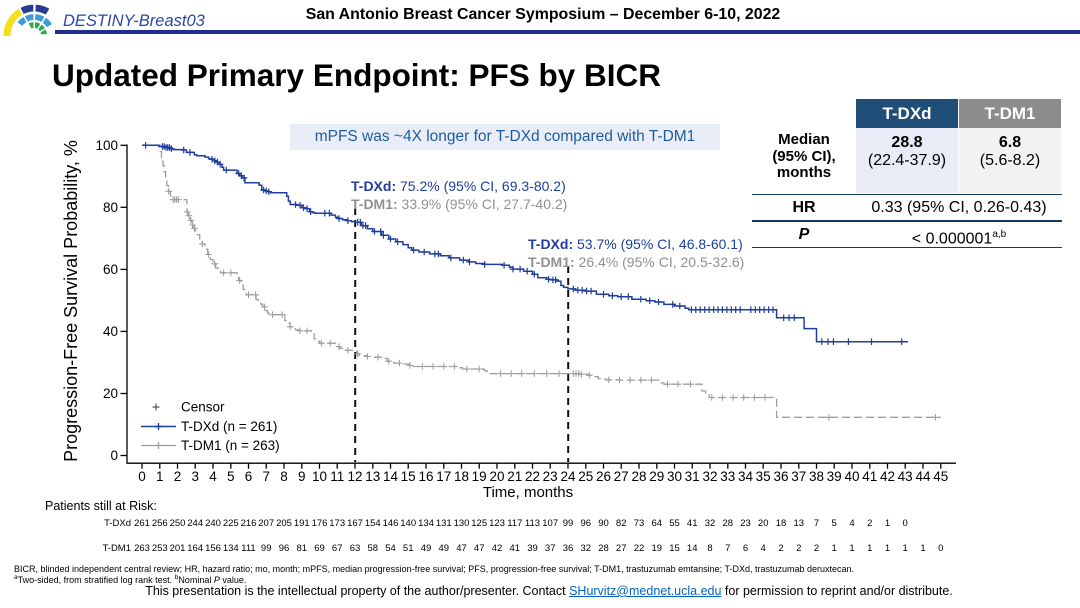 The height and width of the screenshot is (608, 1080). What do you see at coordinates (426, 523) in the screenshot?
I see `svg-text: 134` at bounding box center [426, 523].